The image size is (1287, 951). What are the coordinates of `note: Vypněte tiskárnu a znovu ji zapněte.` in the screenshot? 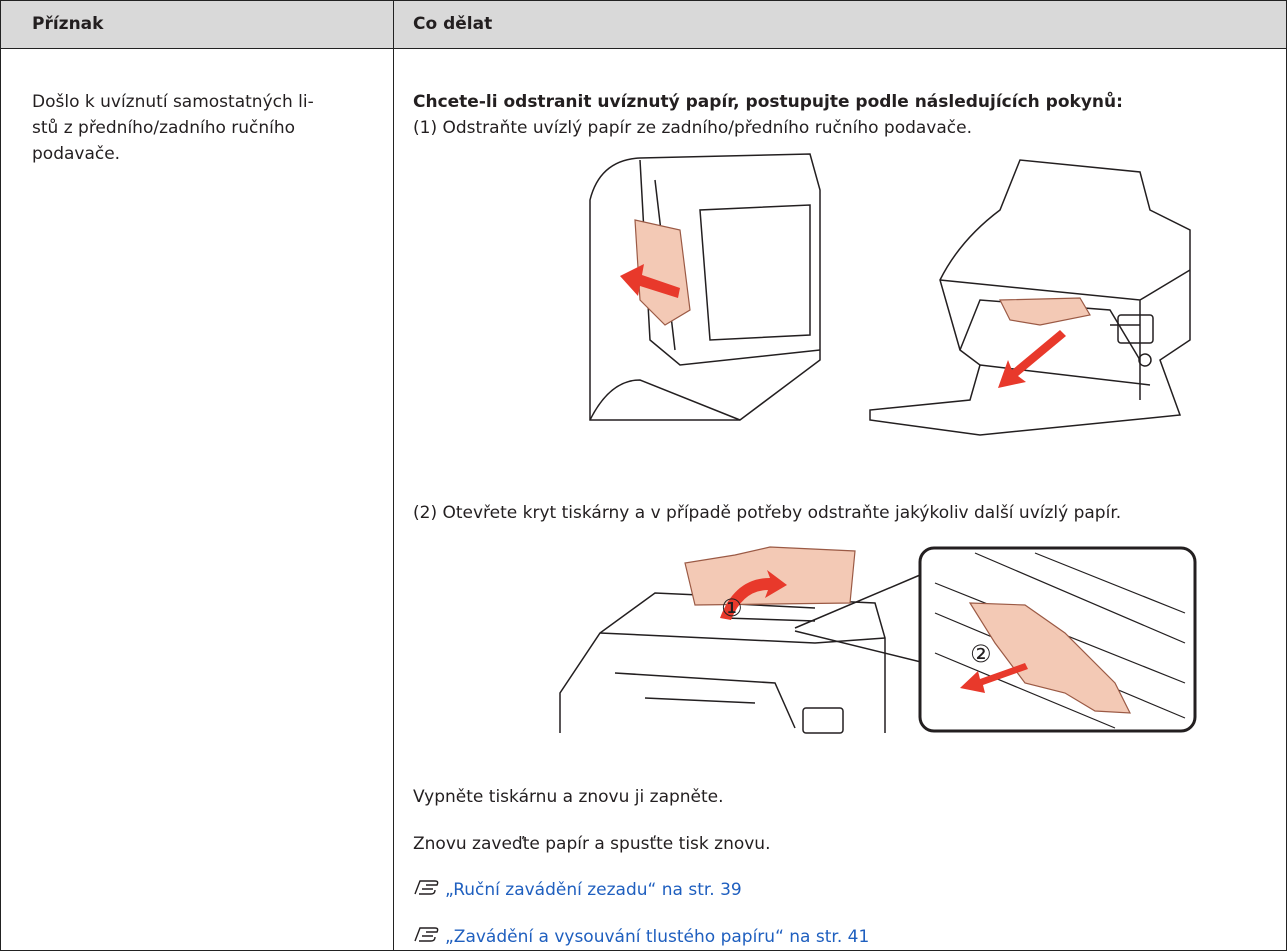 It's located at (568, 797).